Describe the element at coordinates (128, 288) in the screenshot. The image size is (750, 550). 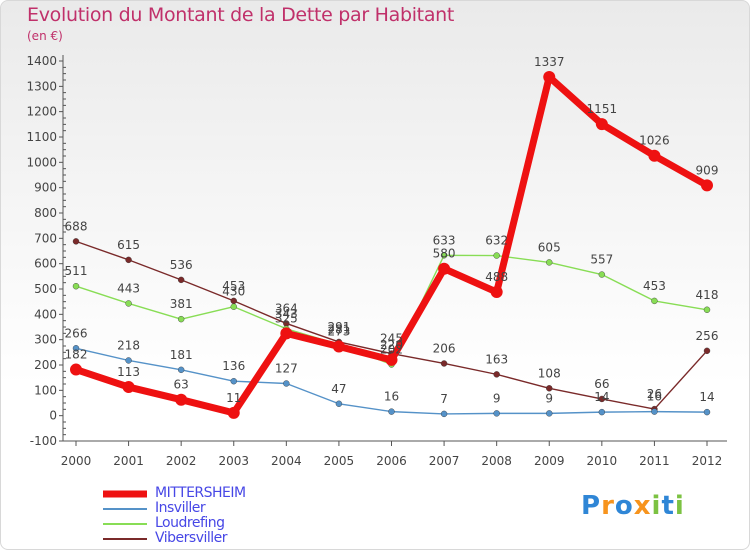
I see `data-label: 443` at that location.